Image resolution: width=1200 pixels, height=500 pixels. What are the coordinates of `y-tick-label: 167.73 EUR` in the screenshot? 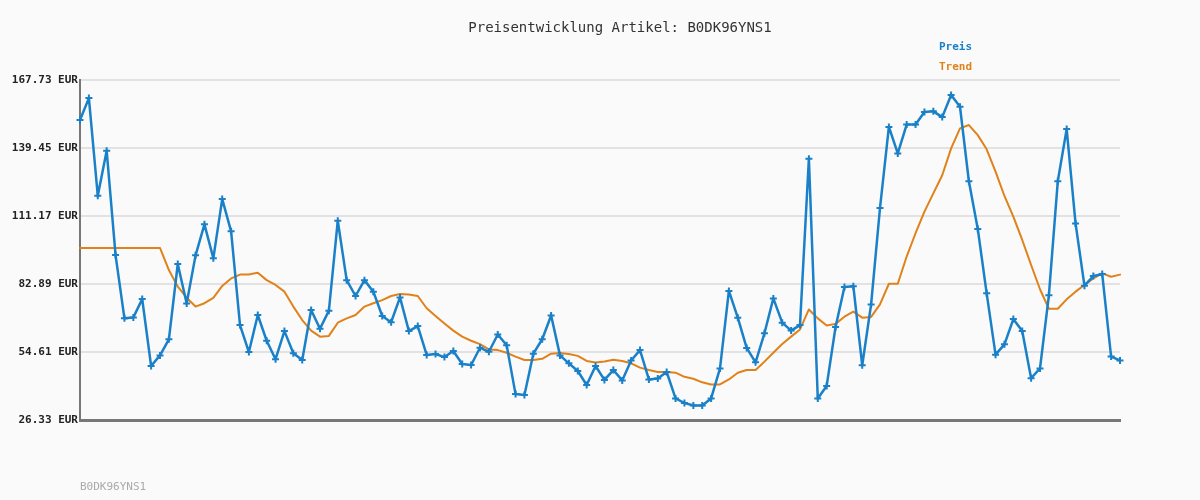 It's located at (45, 79).